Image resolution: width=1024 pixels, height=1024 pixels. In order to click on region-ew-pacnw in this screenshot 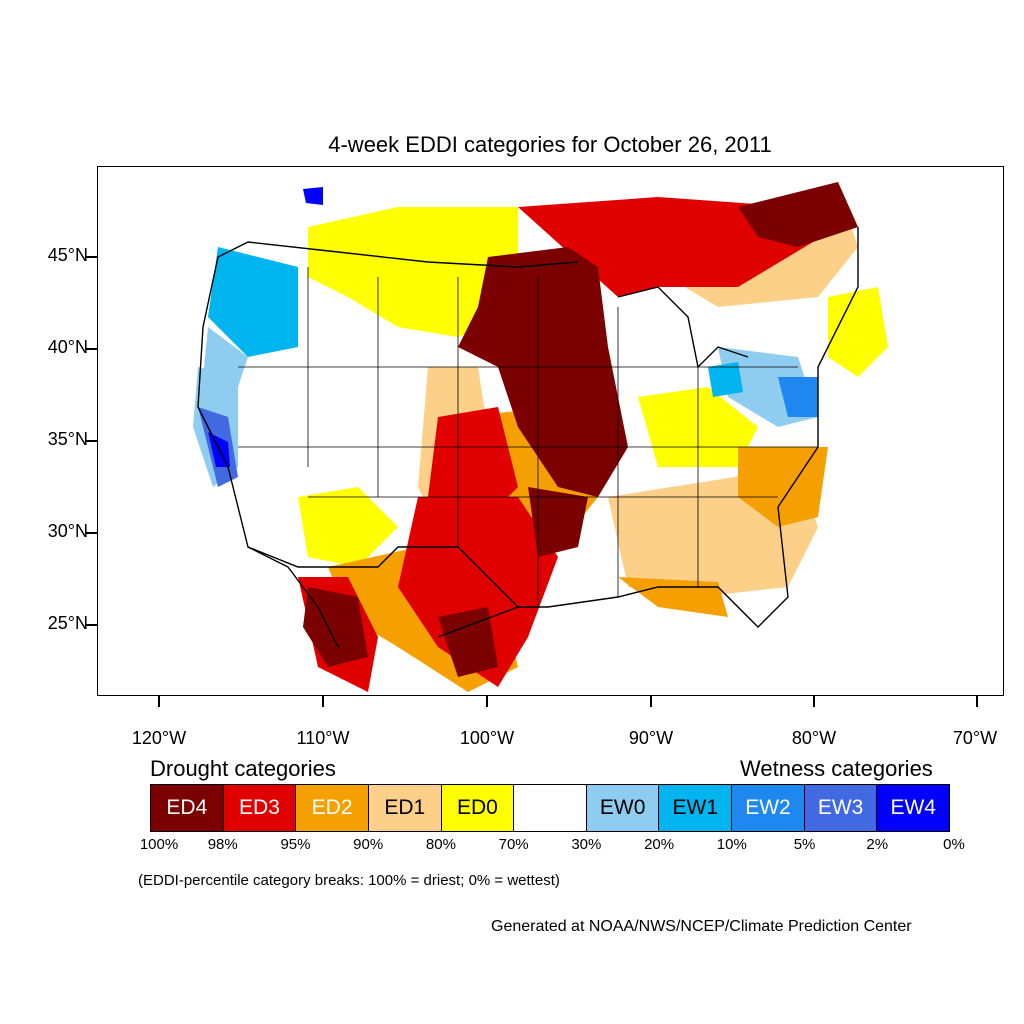, I will do `click(253, 302)`.